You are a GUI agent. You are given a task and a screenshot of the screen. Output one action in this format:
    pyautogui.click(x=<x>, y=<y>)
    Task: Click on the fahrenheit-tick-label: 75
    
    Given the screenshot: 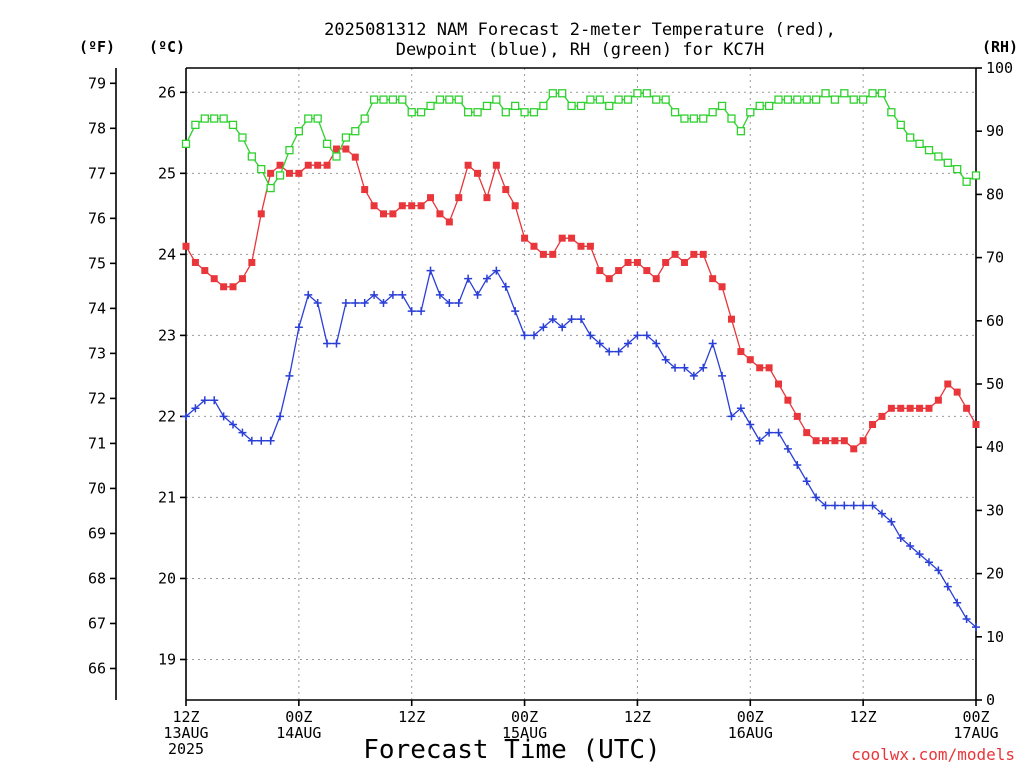 What is the action you would take?
    pyautogui.click(x=97, y=263)
    